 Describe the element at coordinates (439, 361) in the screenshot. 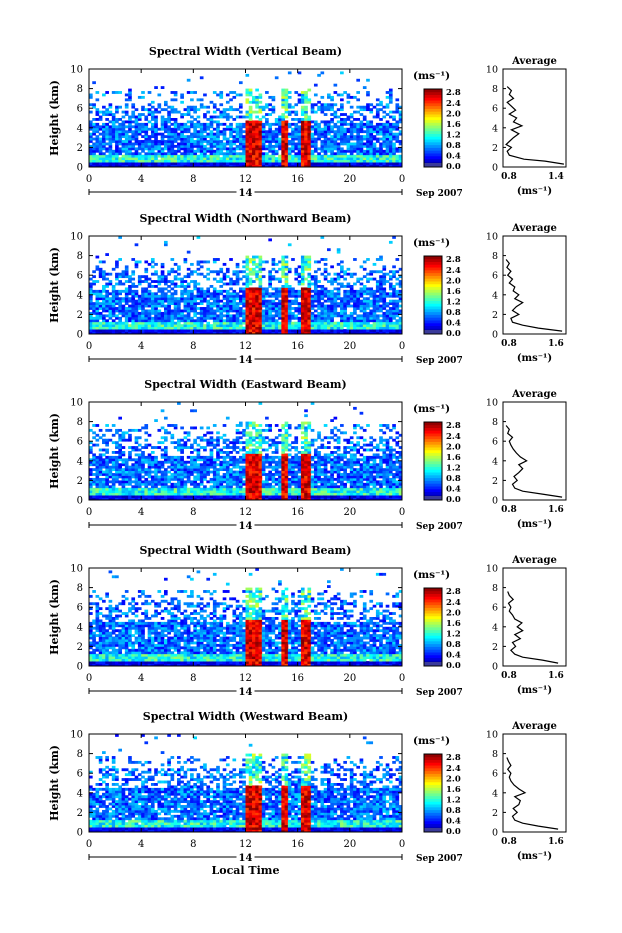

I see `date-label: Sep 2007` at that location.